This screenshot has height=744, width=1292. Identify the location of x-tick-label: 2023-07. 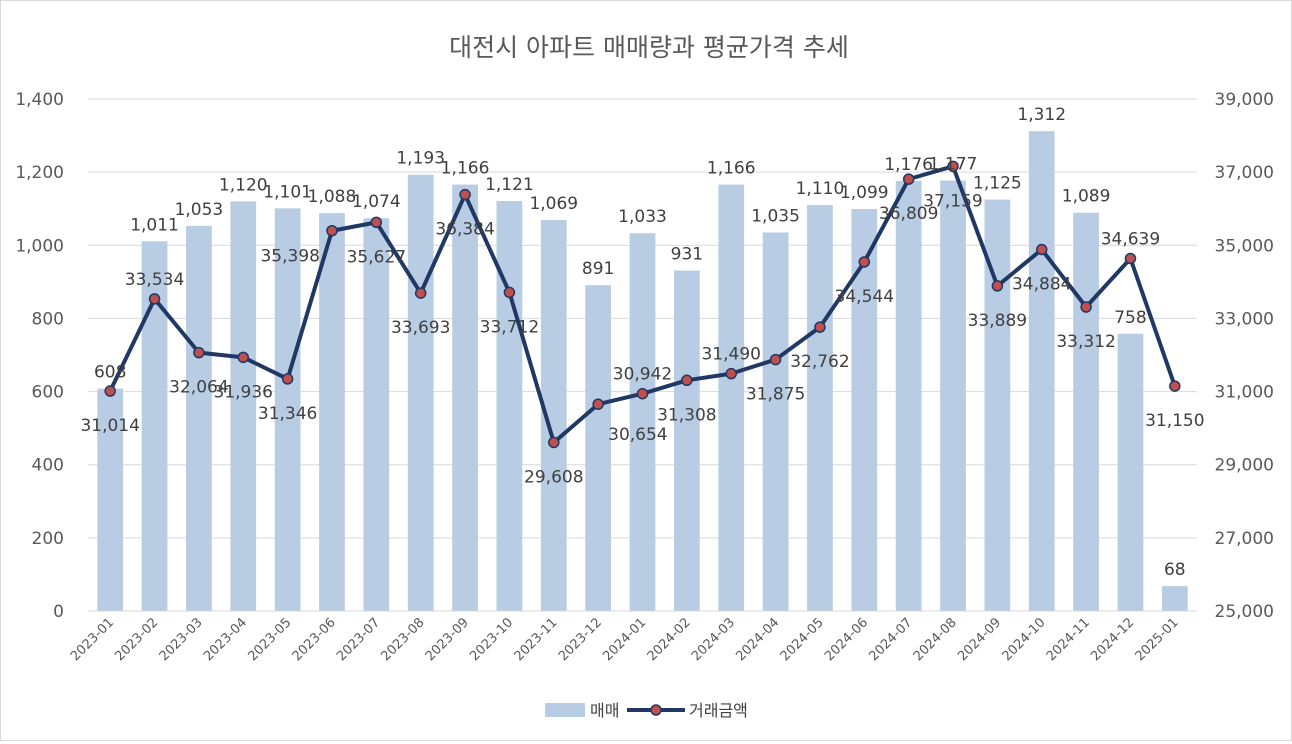
(358, 639).